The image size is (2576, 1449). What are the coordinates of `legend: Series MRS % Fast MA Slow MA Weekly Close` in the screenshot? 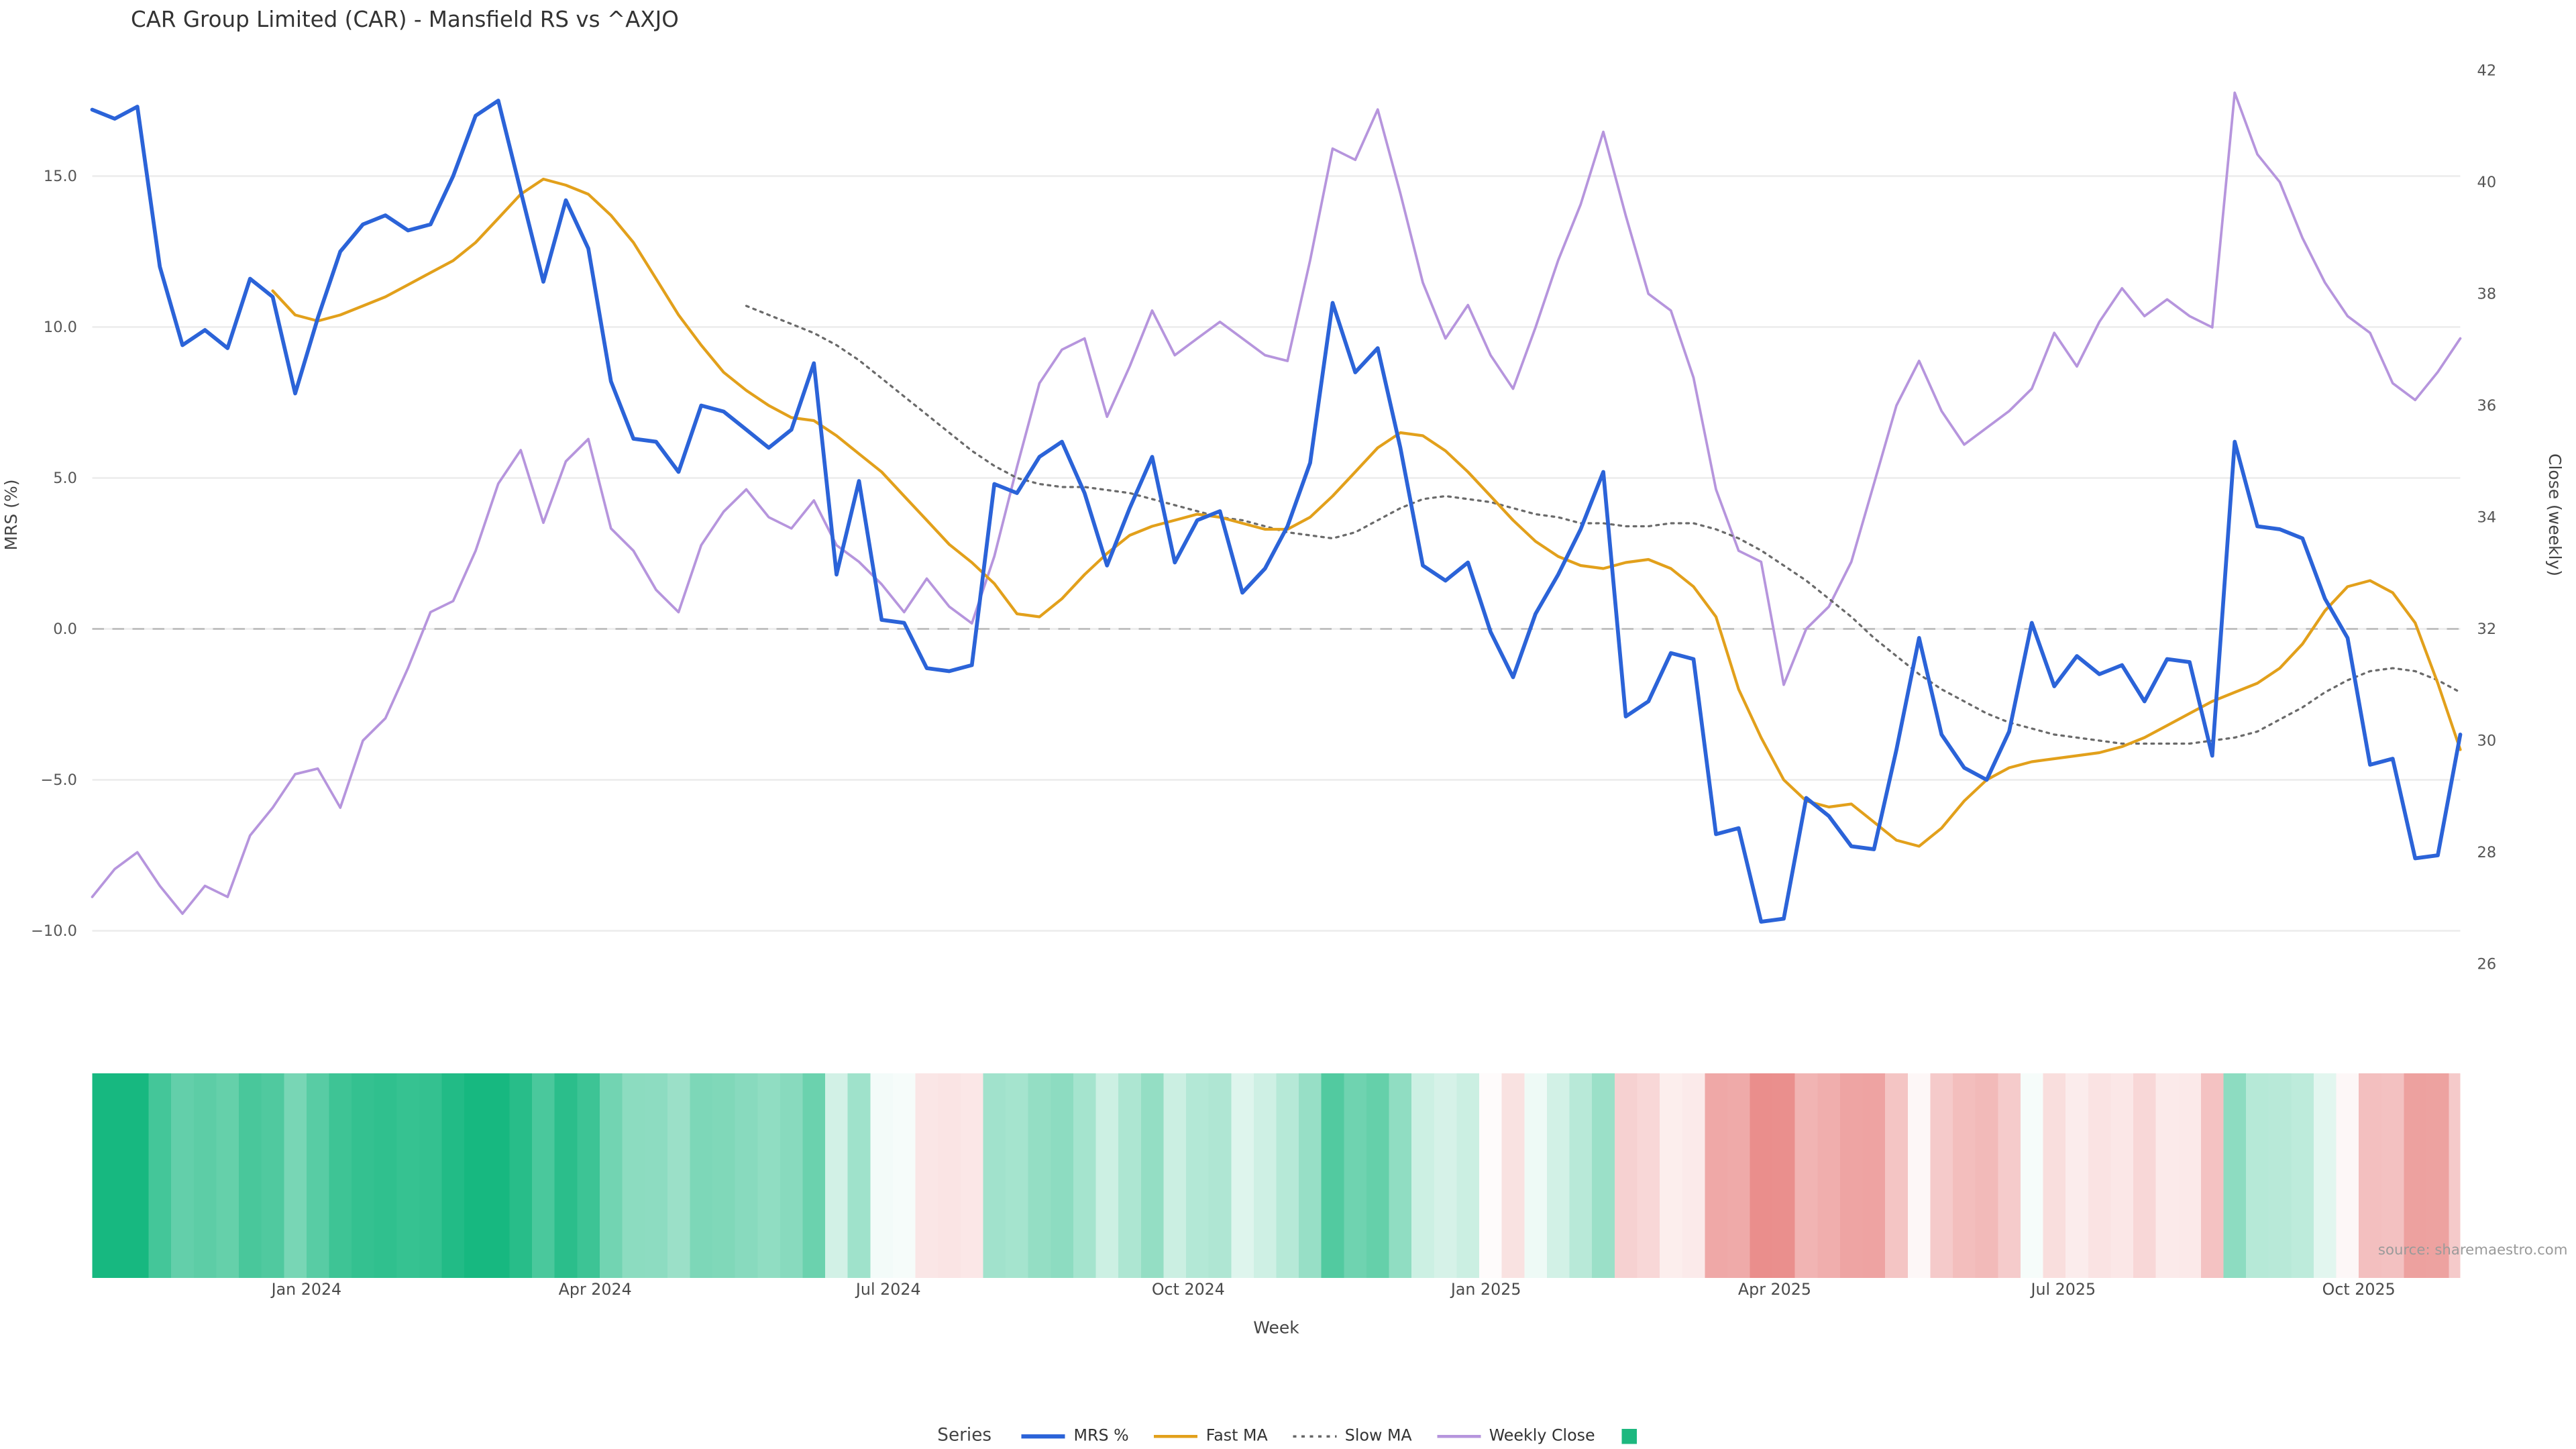 It's located at (1288, 1436).